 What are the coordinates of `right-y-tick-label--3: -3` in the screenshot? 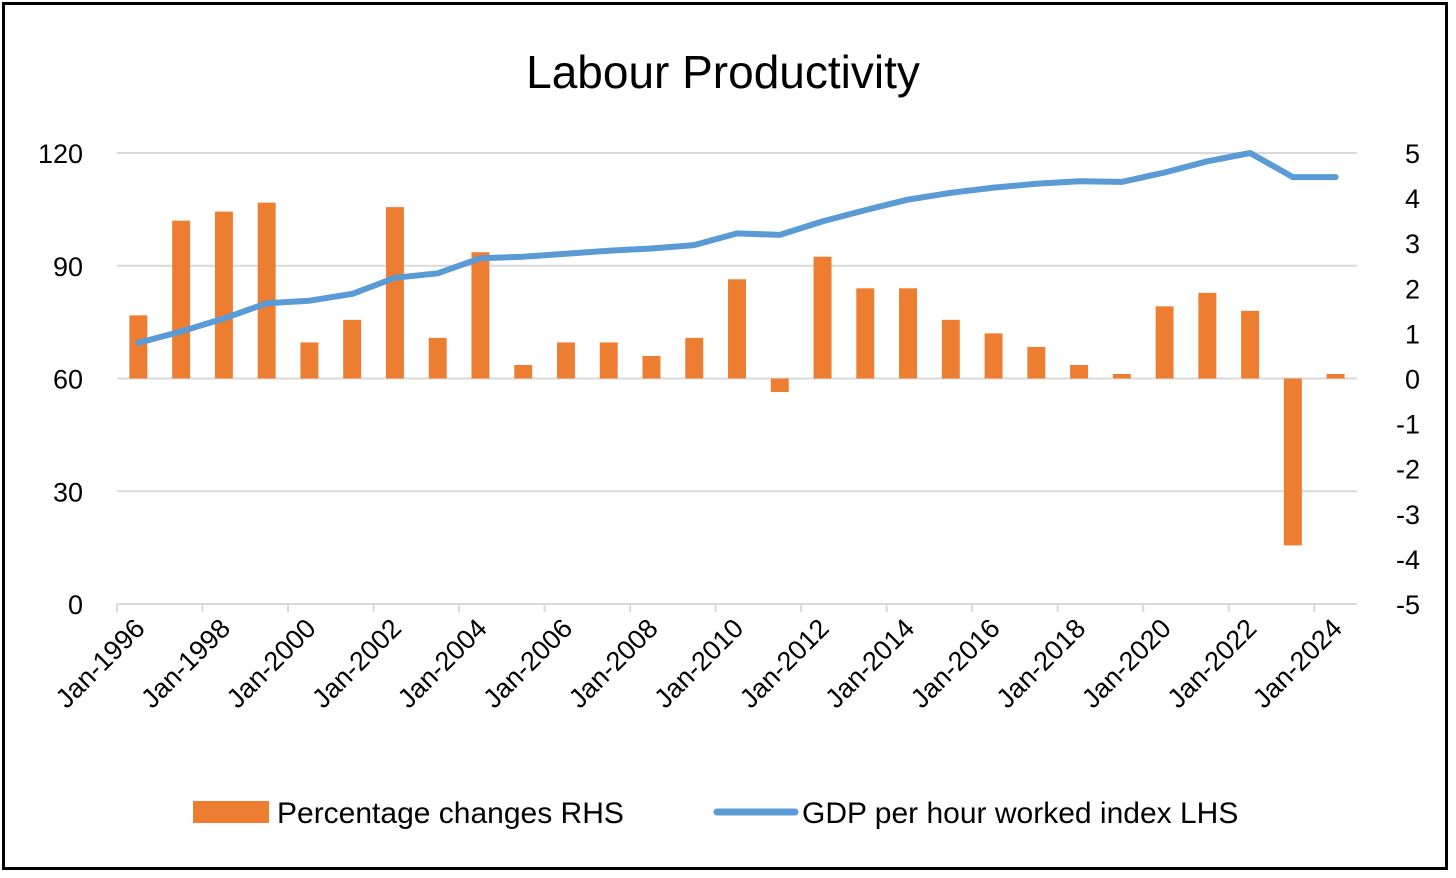 It's located at (1408, 515).